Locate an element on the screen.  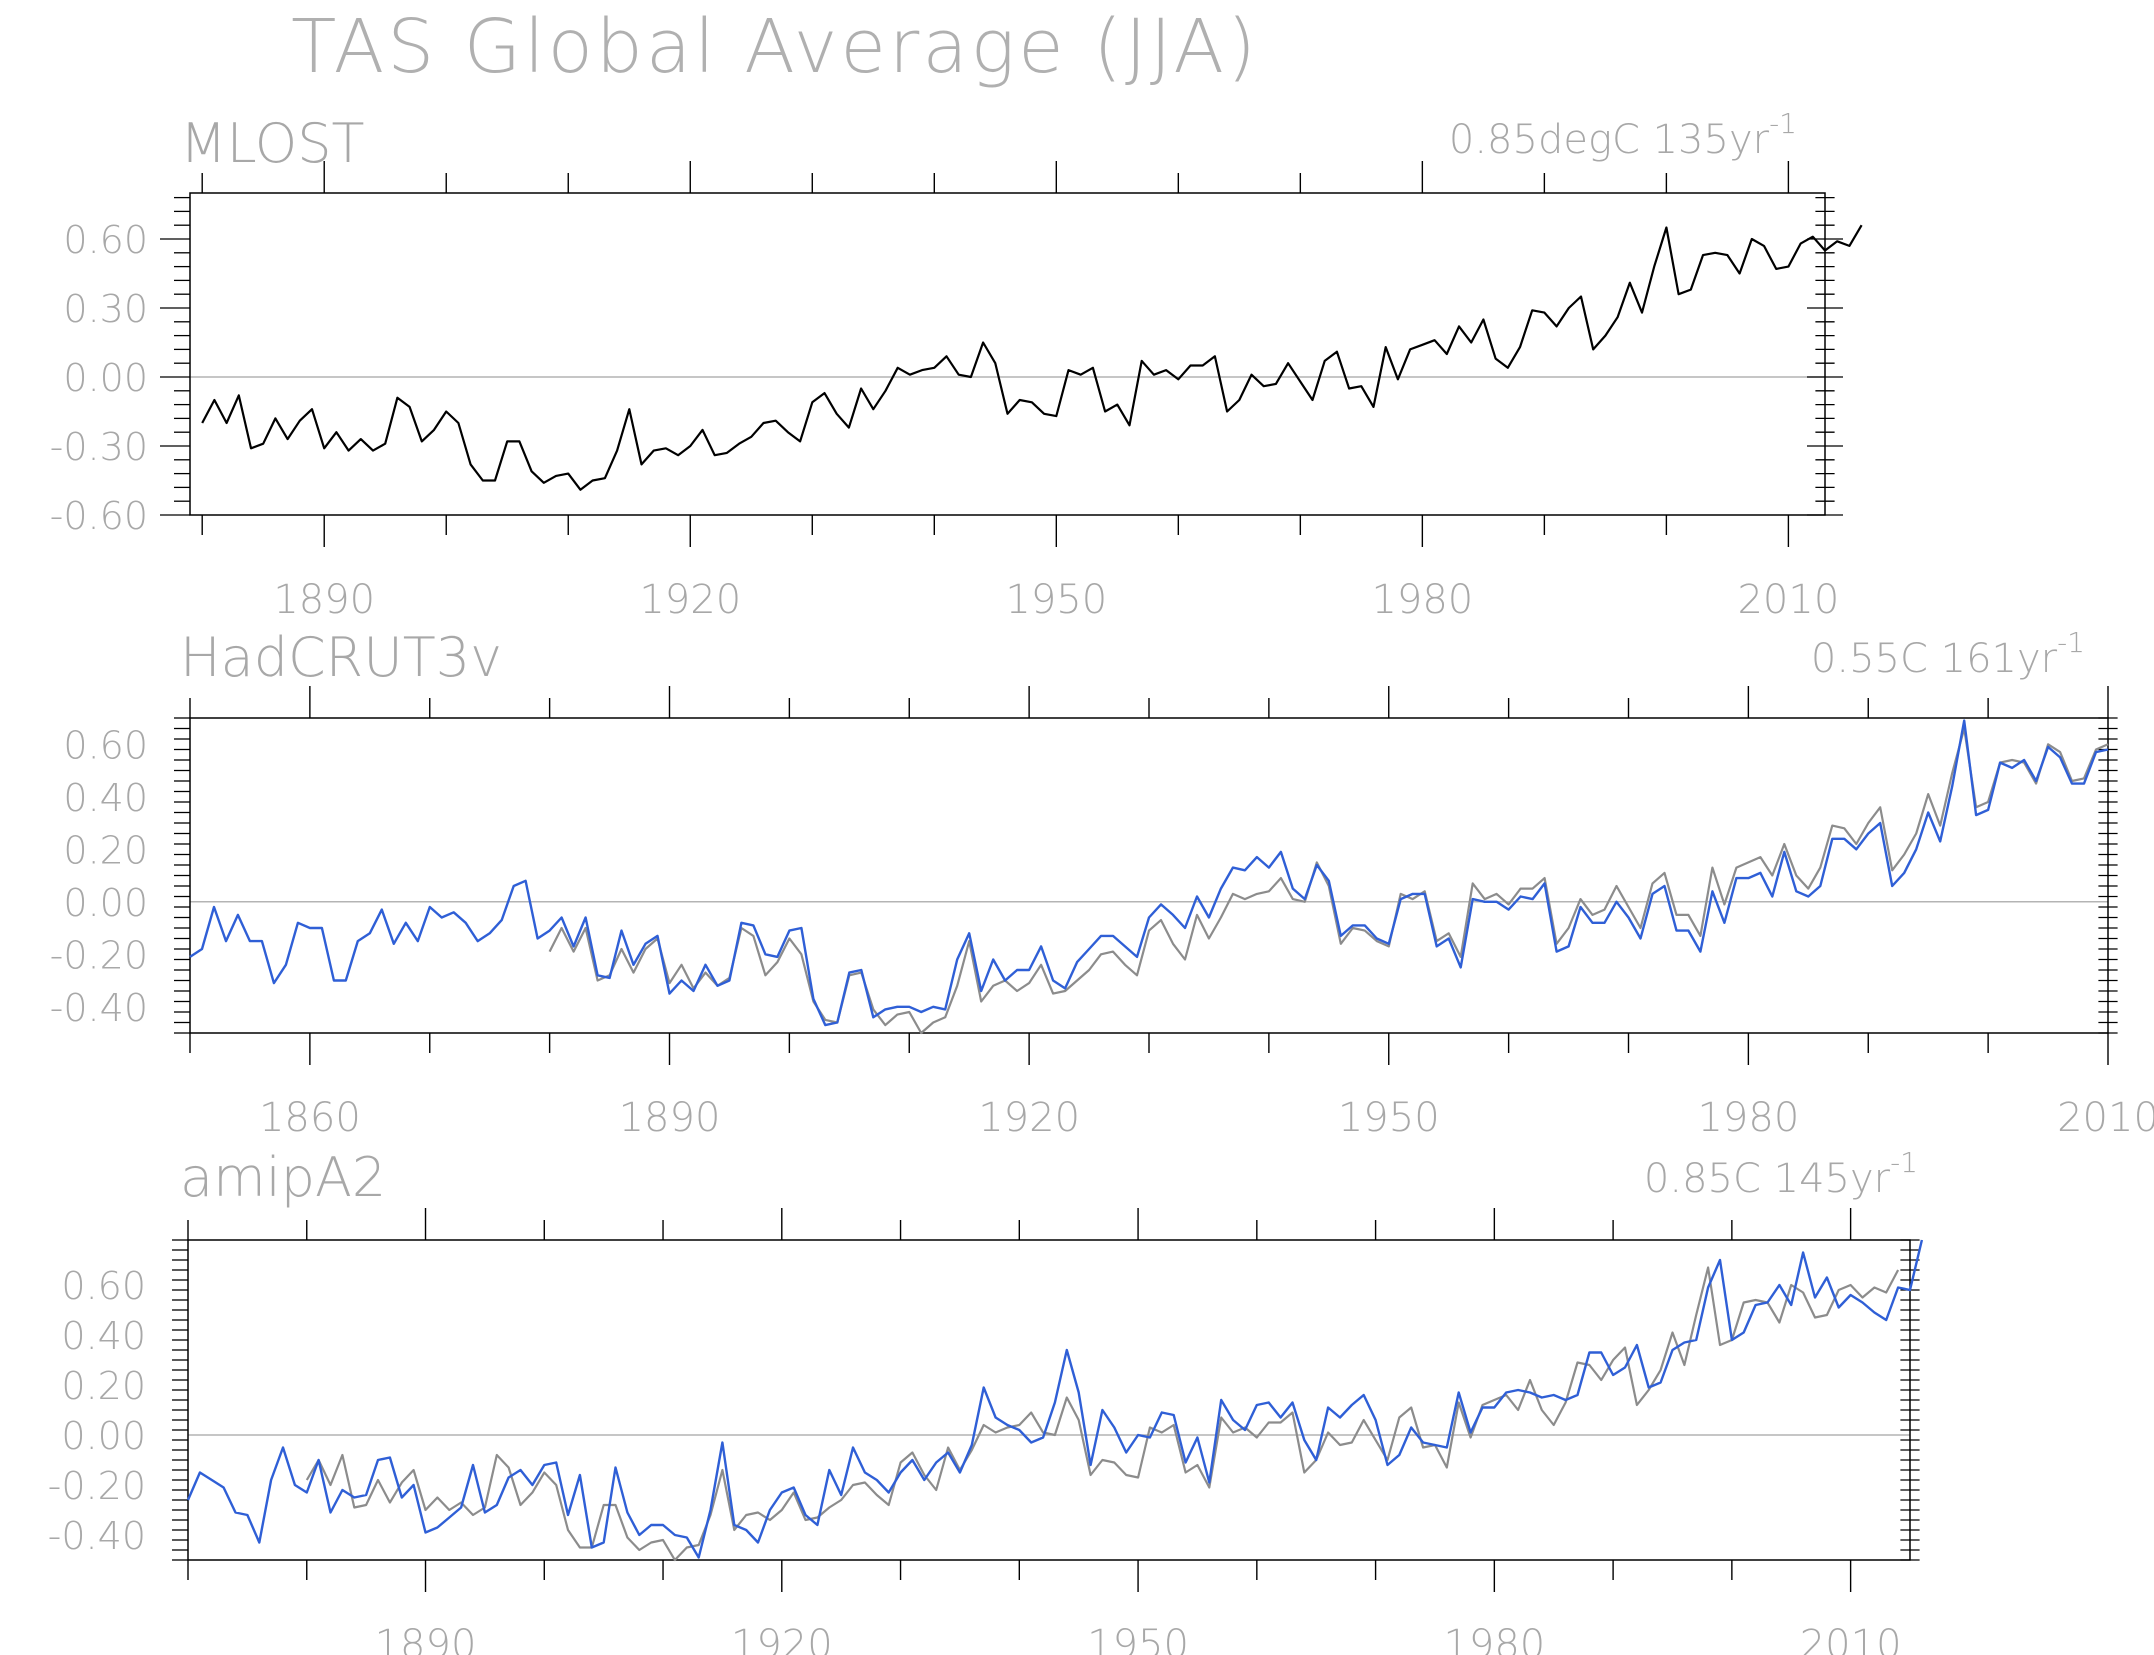
y-tick-label: 0.30 is located at coordinates (105, 309).